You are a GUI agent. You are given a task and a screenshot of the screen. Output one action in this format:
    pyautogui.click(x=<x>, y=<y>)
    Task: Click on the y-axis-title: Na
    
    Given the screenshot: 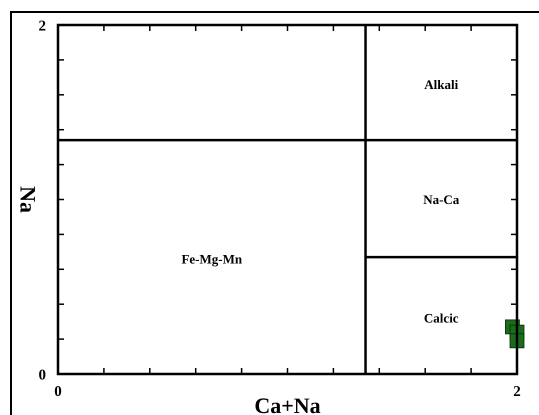 What is the action you would take?
    pyautogui.click(x=27, y=199)
    